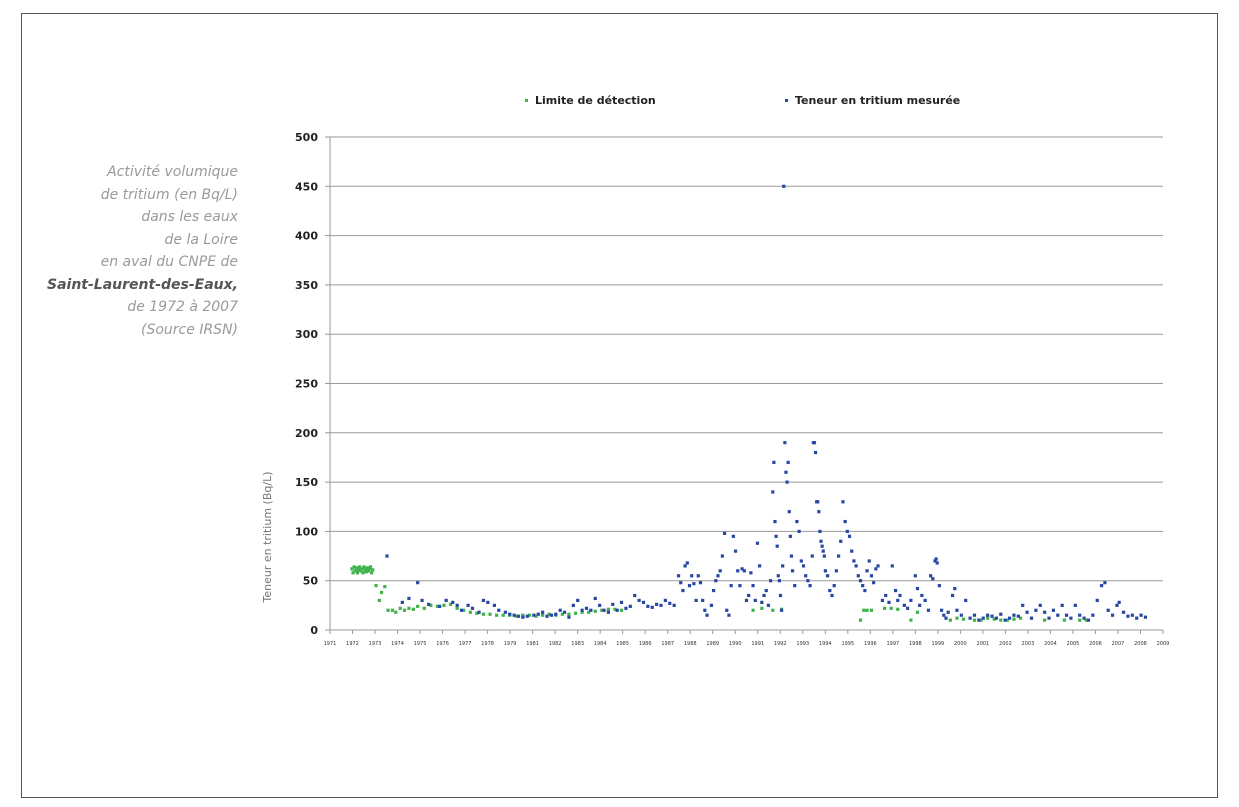  Describe the element at coordinates (465, 644) in the screenshot. I see `x-tick-label: 1977` at that location.